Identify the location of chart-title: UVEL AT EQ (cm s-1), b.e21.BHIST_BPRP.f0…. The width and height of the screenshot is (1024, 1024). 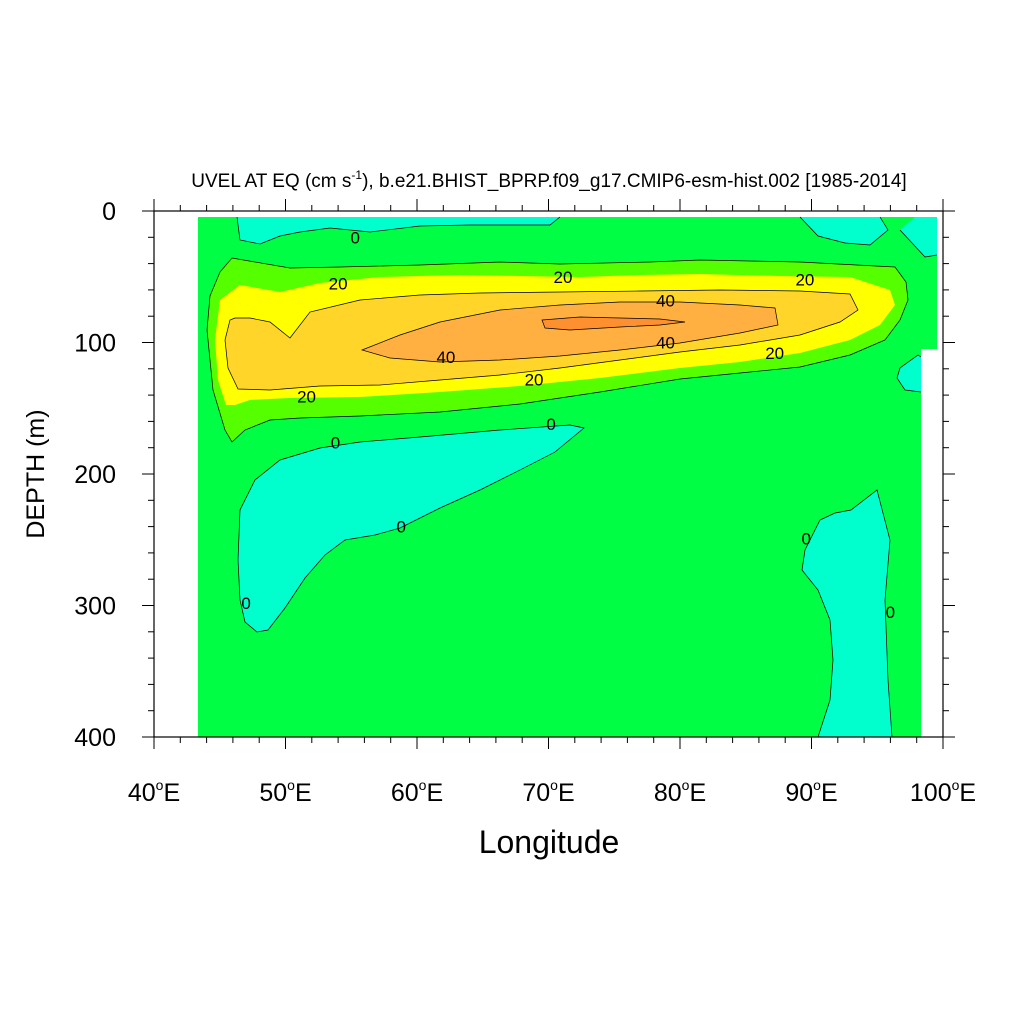
(548, 180).